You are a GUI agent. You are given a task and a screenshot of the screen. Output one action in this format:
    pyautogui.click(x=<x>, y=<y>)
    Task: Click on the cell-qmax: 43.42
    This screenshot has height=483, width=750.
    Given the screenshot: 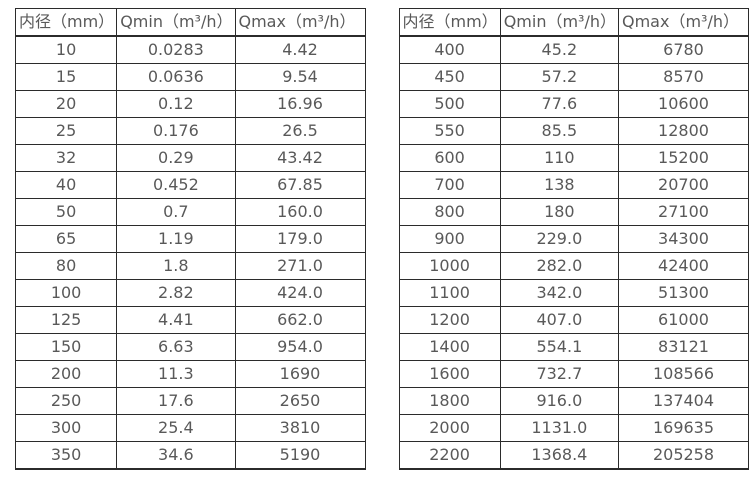 What is the action you would take?
    pyautogui.click(x=300, y=158)
    